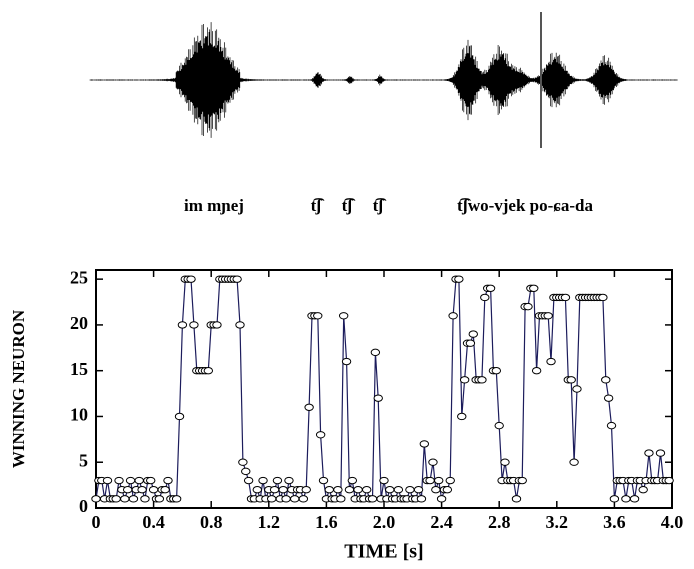 This screenshot has height=569, width=694. I want to click on y-axis-label: WINNING NEURON, so click(18, 388).